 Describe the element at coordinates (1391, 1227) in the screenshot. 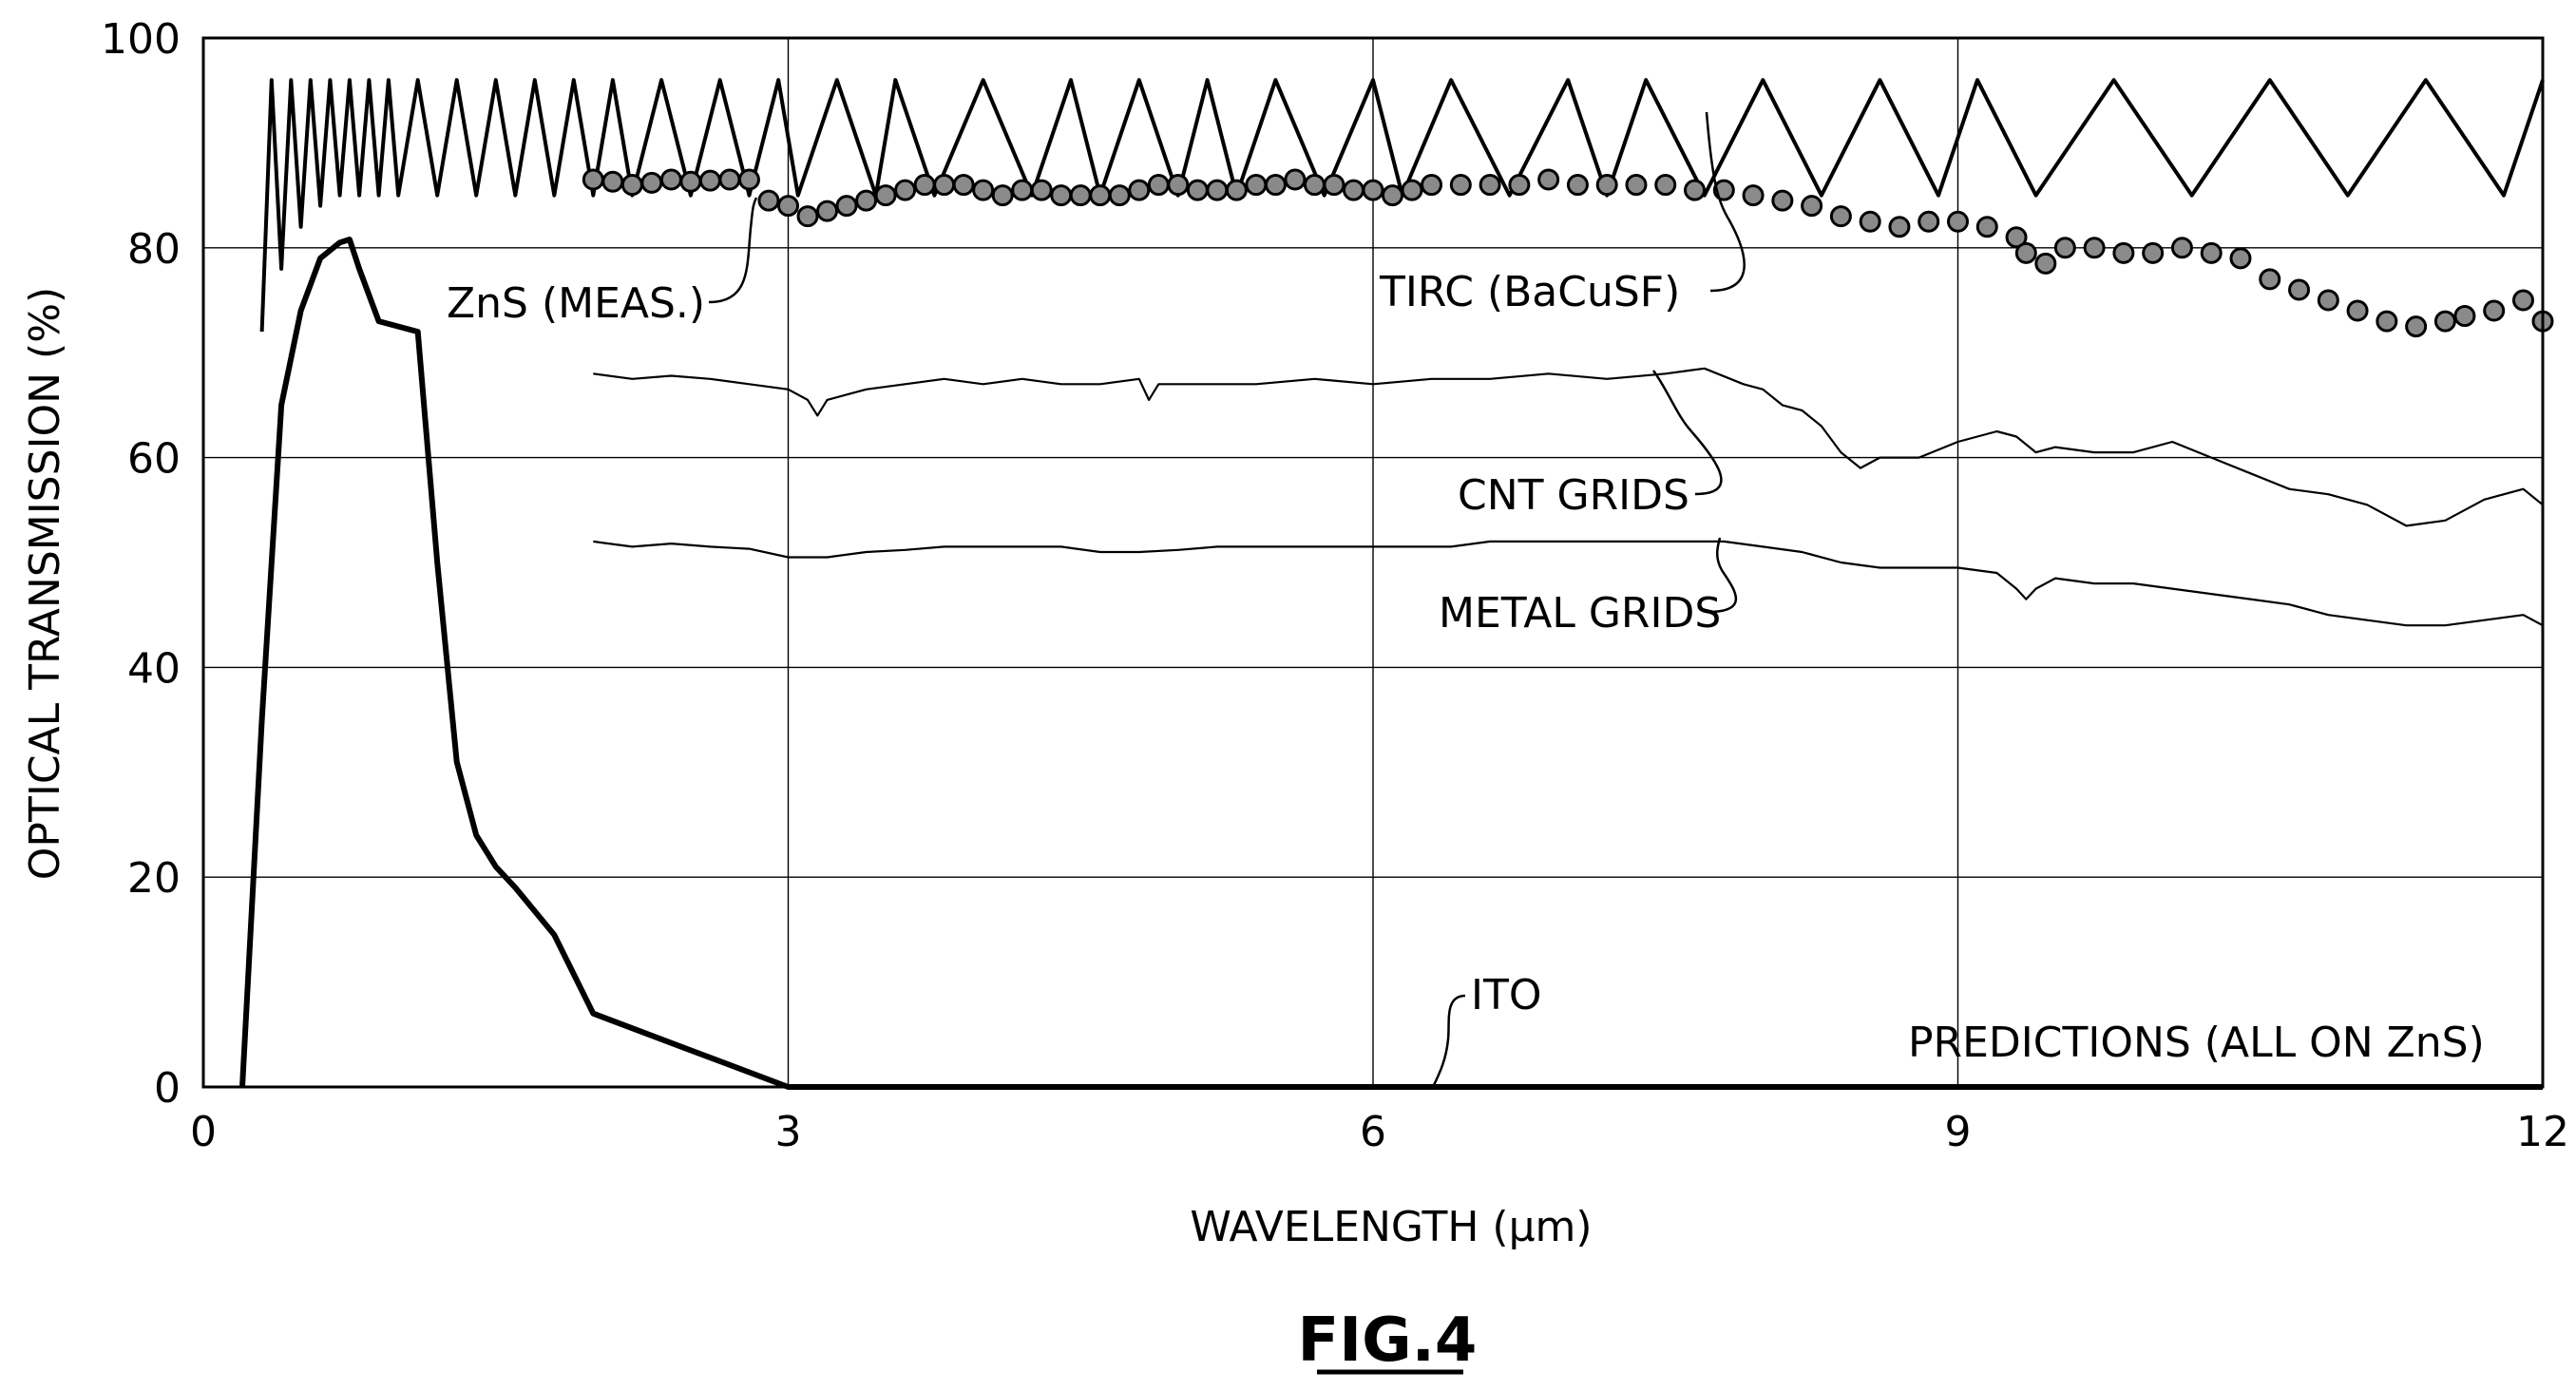

I see `x-axis-title: WAVELENGTH (μm)` at that location.